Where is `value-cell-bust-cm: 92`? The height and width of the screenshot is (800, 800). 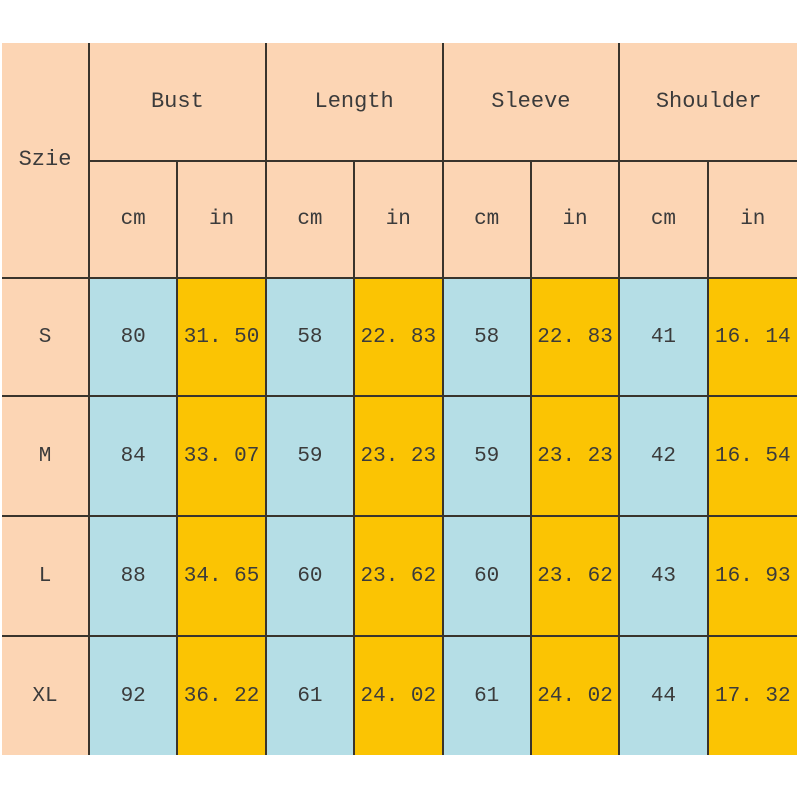 value-cell-bust-cm: 92 is located at coordinates (134, 696).